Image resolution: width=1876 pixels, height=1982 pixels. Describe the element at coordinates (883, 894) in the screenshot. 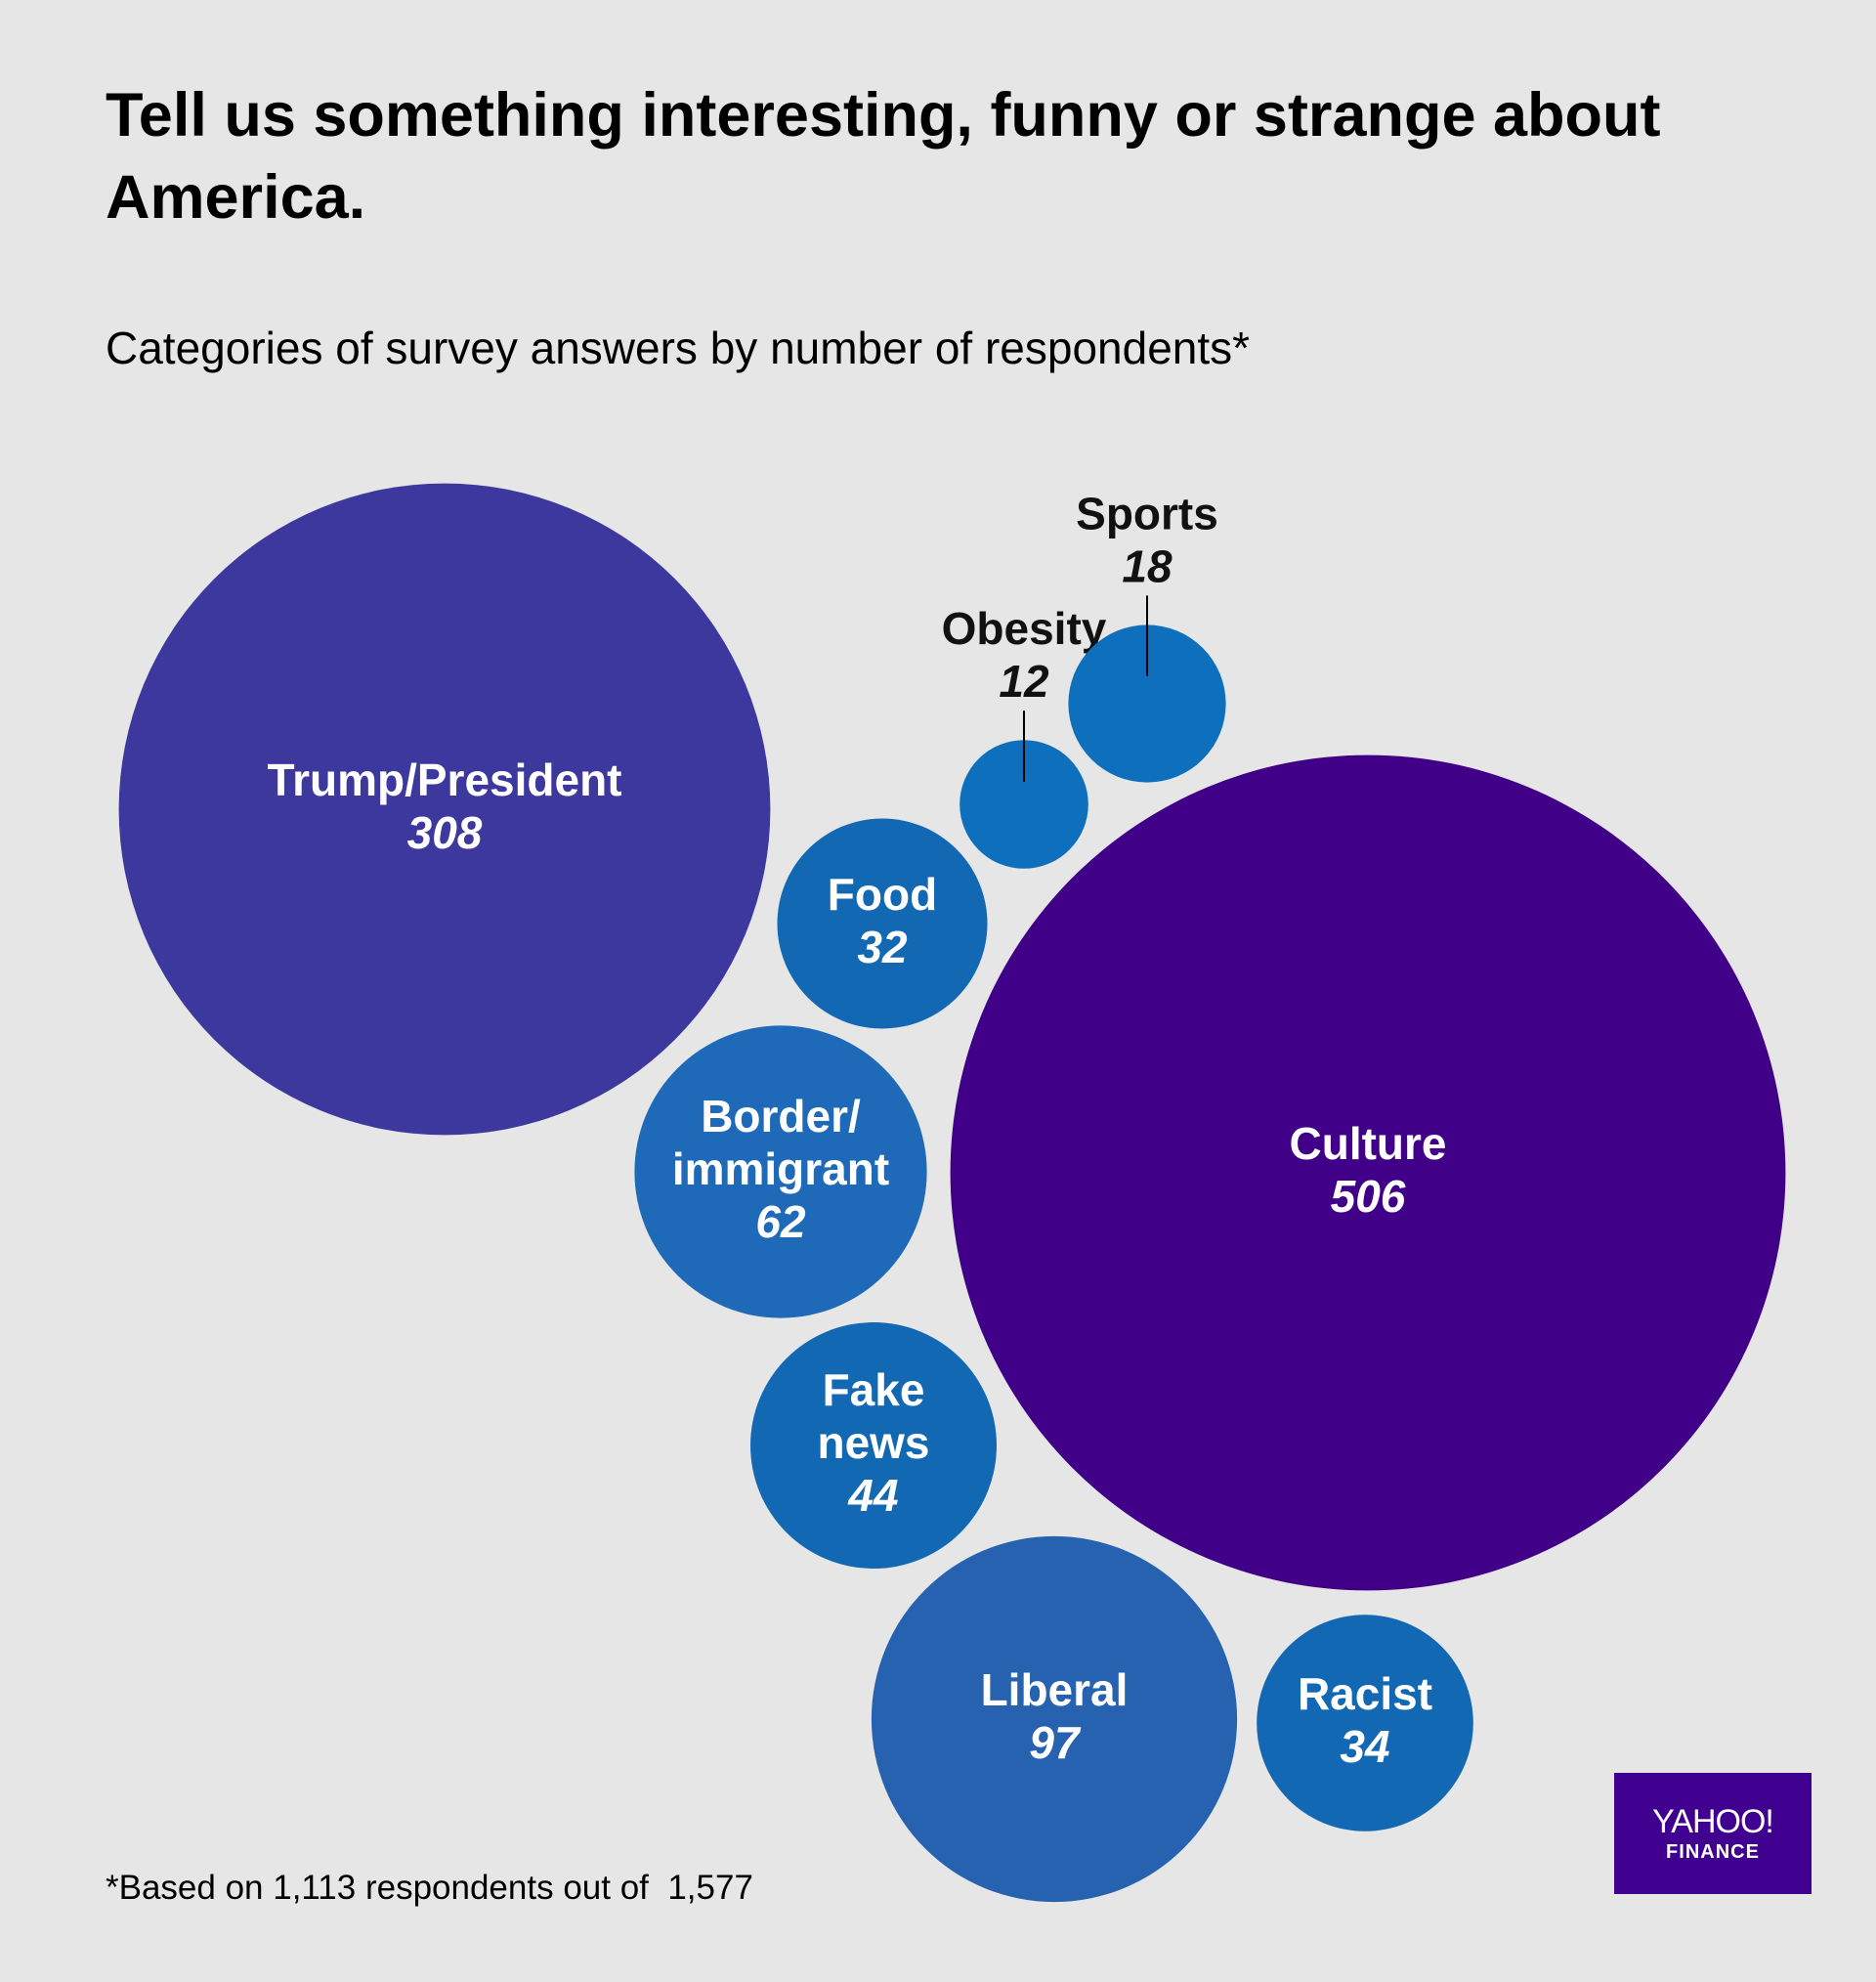

I see `bubble-label-food: Food` at that location.